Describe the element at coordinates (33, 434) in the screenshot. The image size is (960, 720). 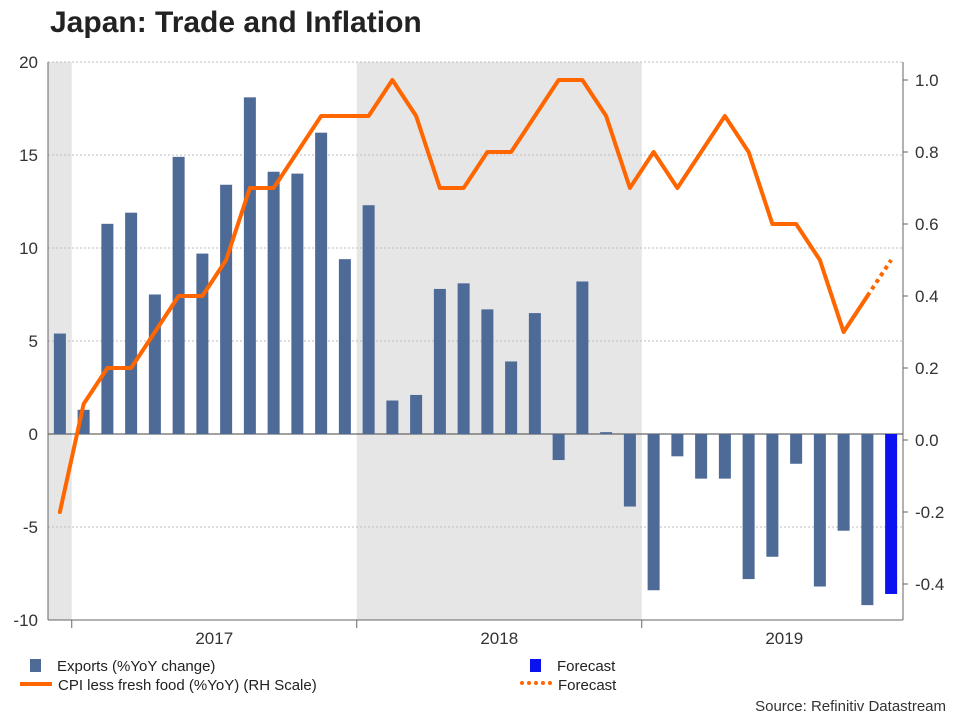
I see `left-tick-label: 0` at that location.